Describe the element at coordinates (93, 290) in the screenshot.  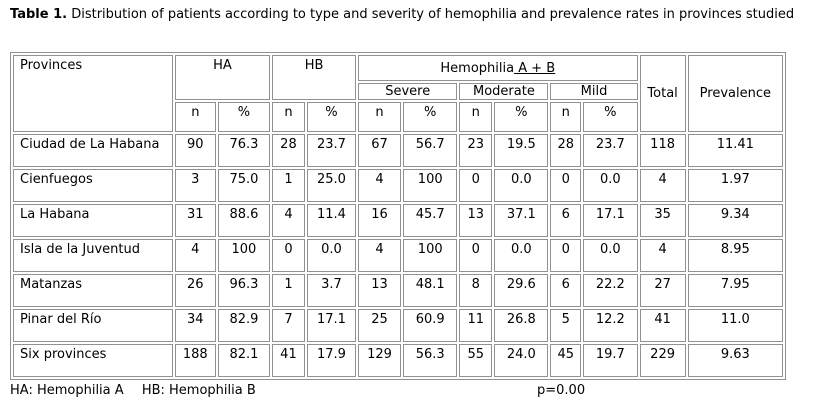
I see `cell-province: Matanzas` at that location.